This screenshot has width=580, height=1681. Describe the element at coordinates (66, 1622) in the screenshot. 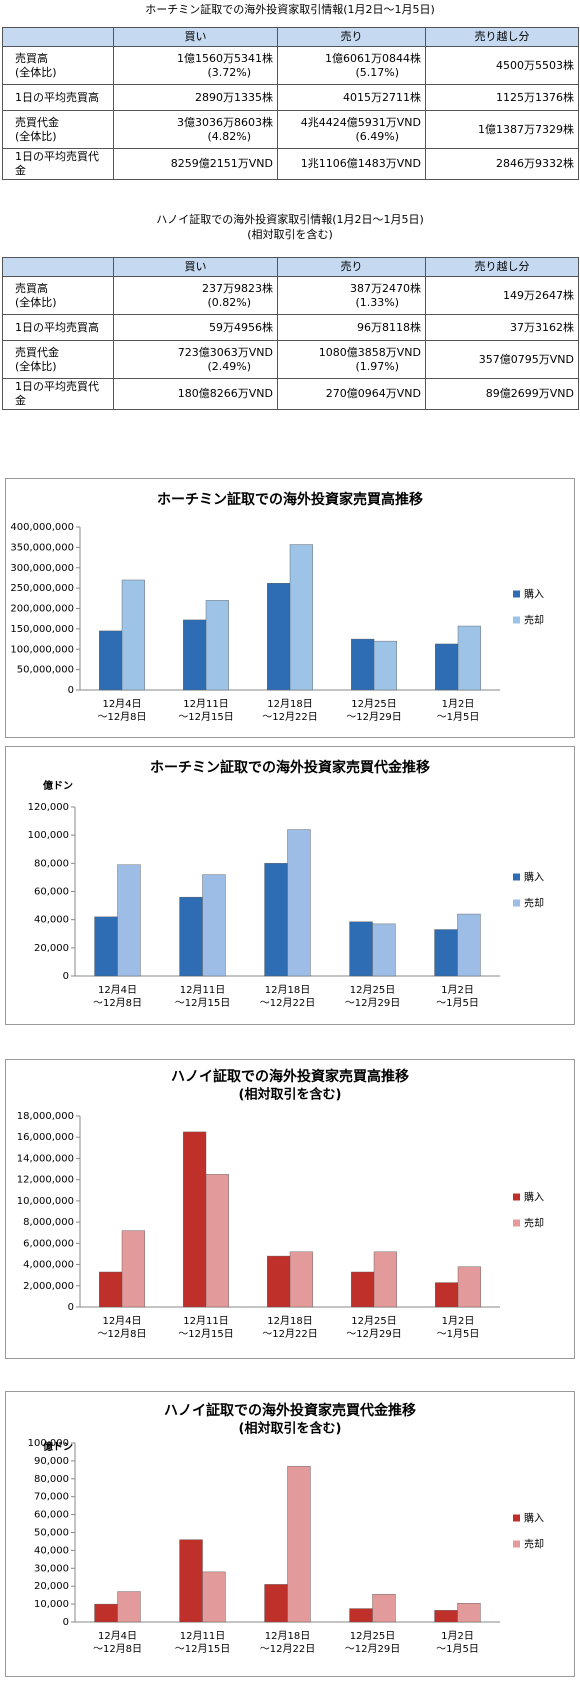

I see `y-tick-label: 0` at that location.